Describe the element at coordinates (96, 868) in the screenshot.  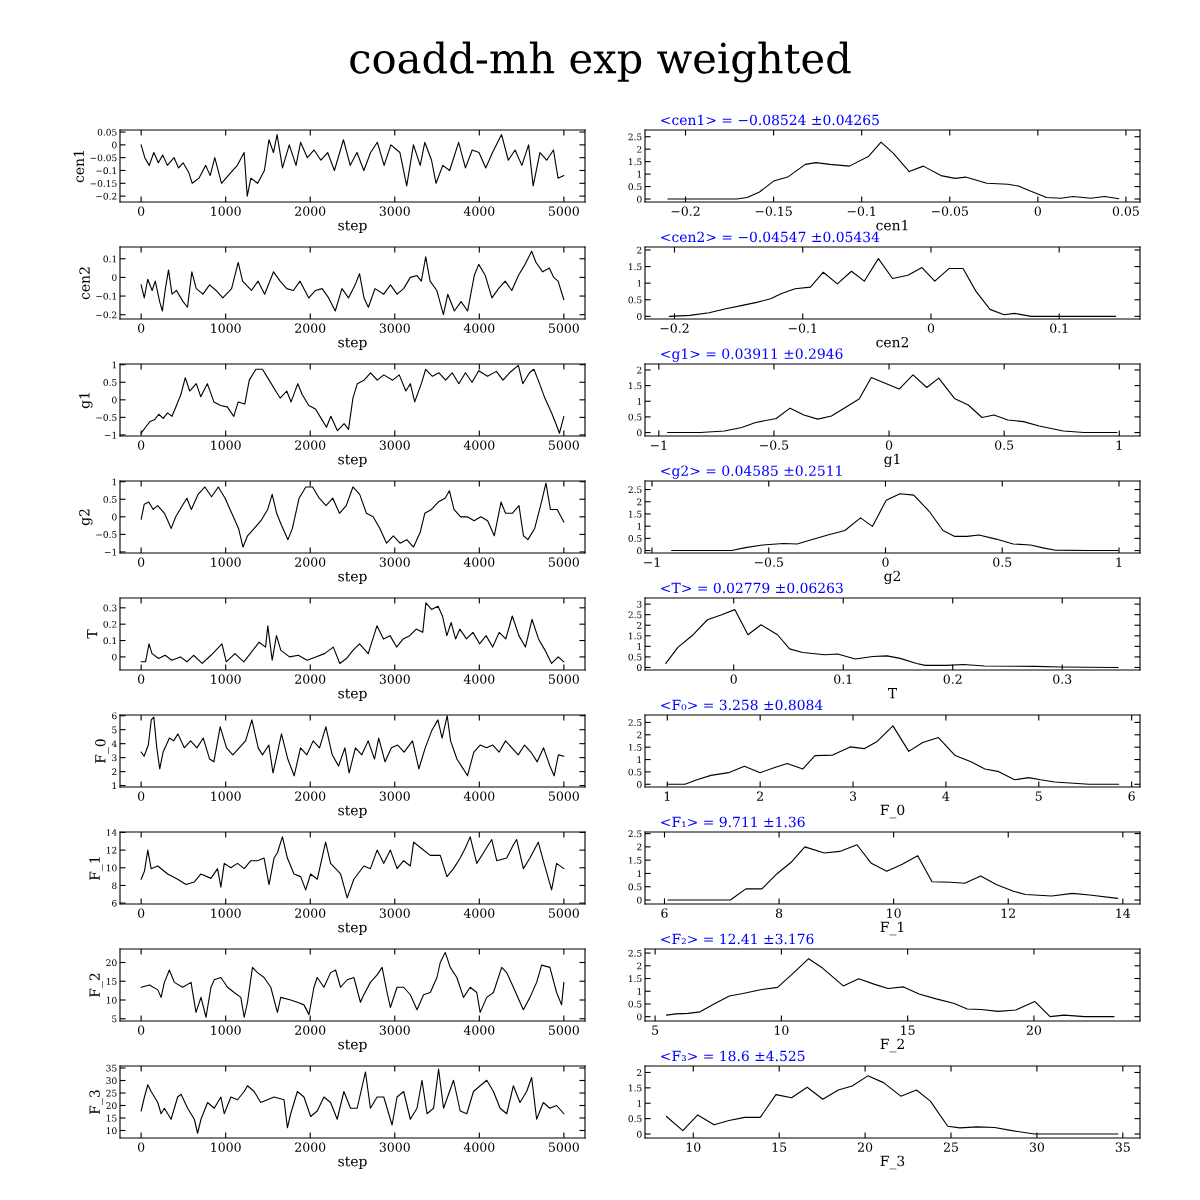
I see `y-axis-title: F_1` at that location.